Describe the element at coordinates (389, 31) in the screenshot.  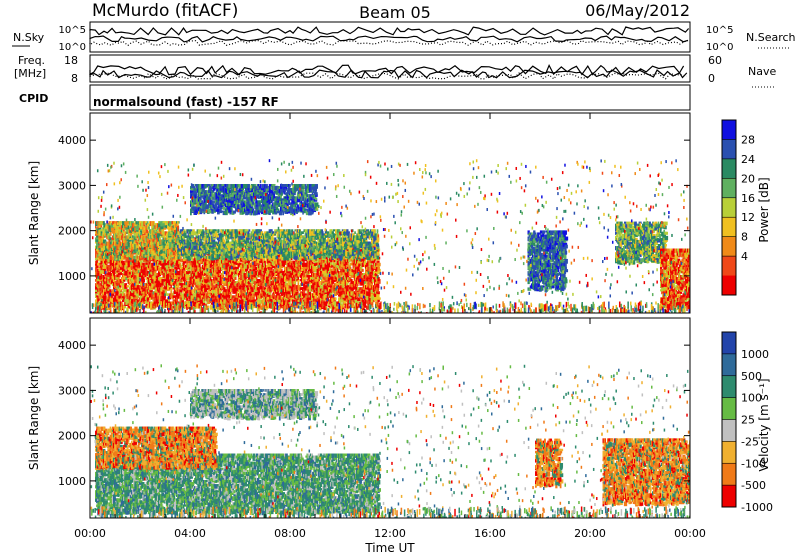
I see `noise-sky-line` at that location.